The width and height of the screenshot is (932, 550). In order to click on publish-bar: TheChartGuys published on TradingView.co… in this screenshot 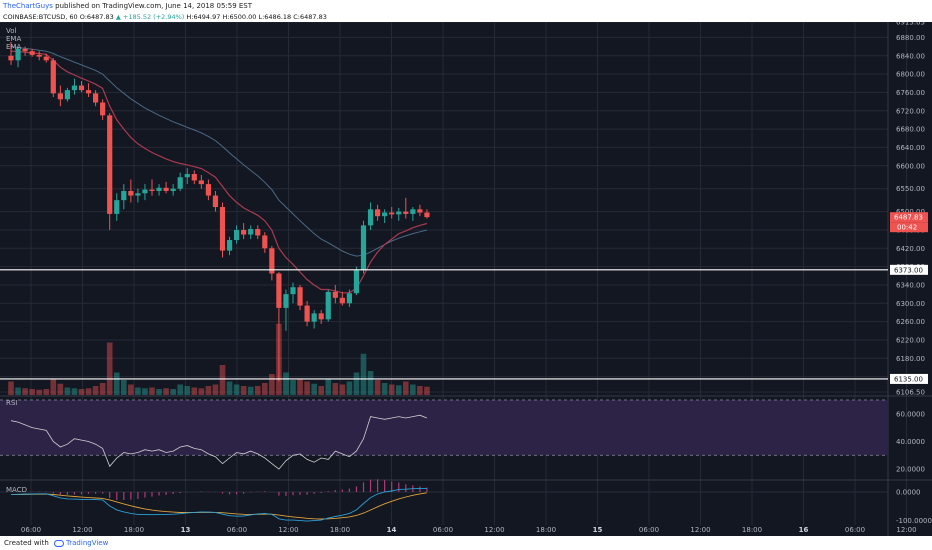, I will do `click(466, 6)`.